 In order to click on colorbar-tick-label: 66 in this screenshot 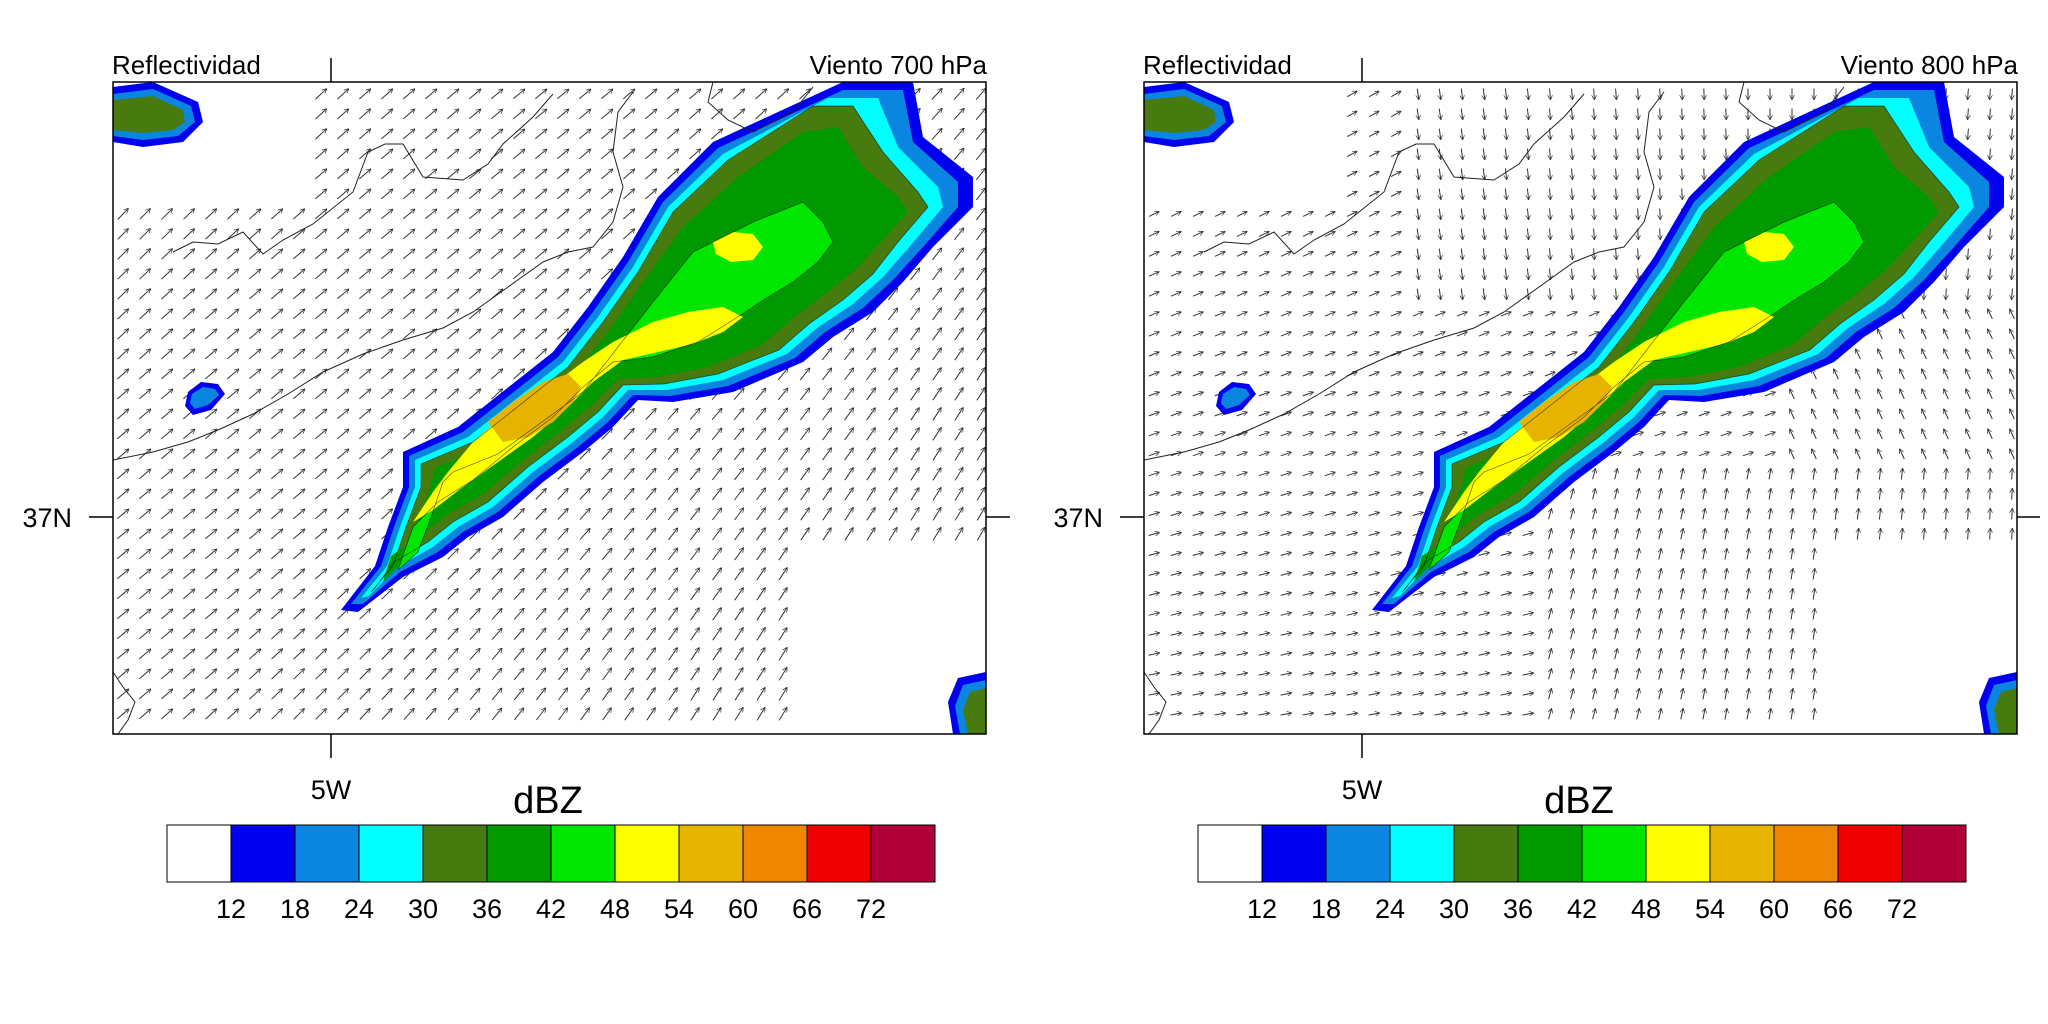, I will do `click(1838, 909)`.